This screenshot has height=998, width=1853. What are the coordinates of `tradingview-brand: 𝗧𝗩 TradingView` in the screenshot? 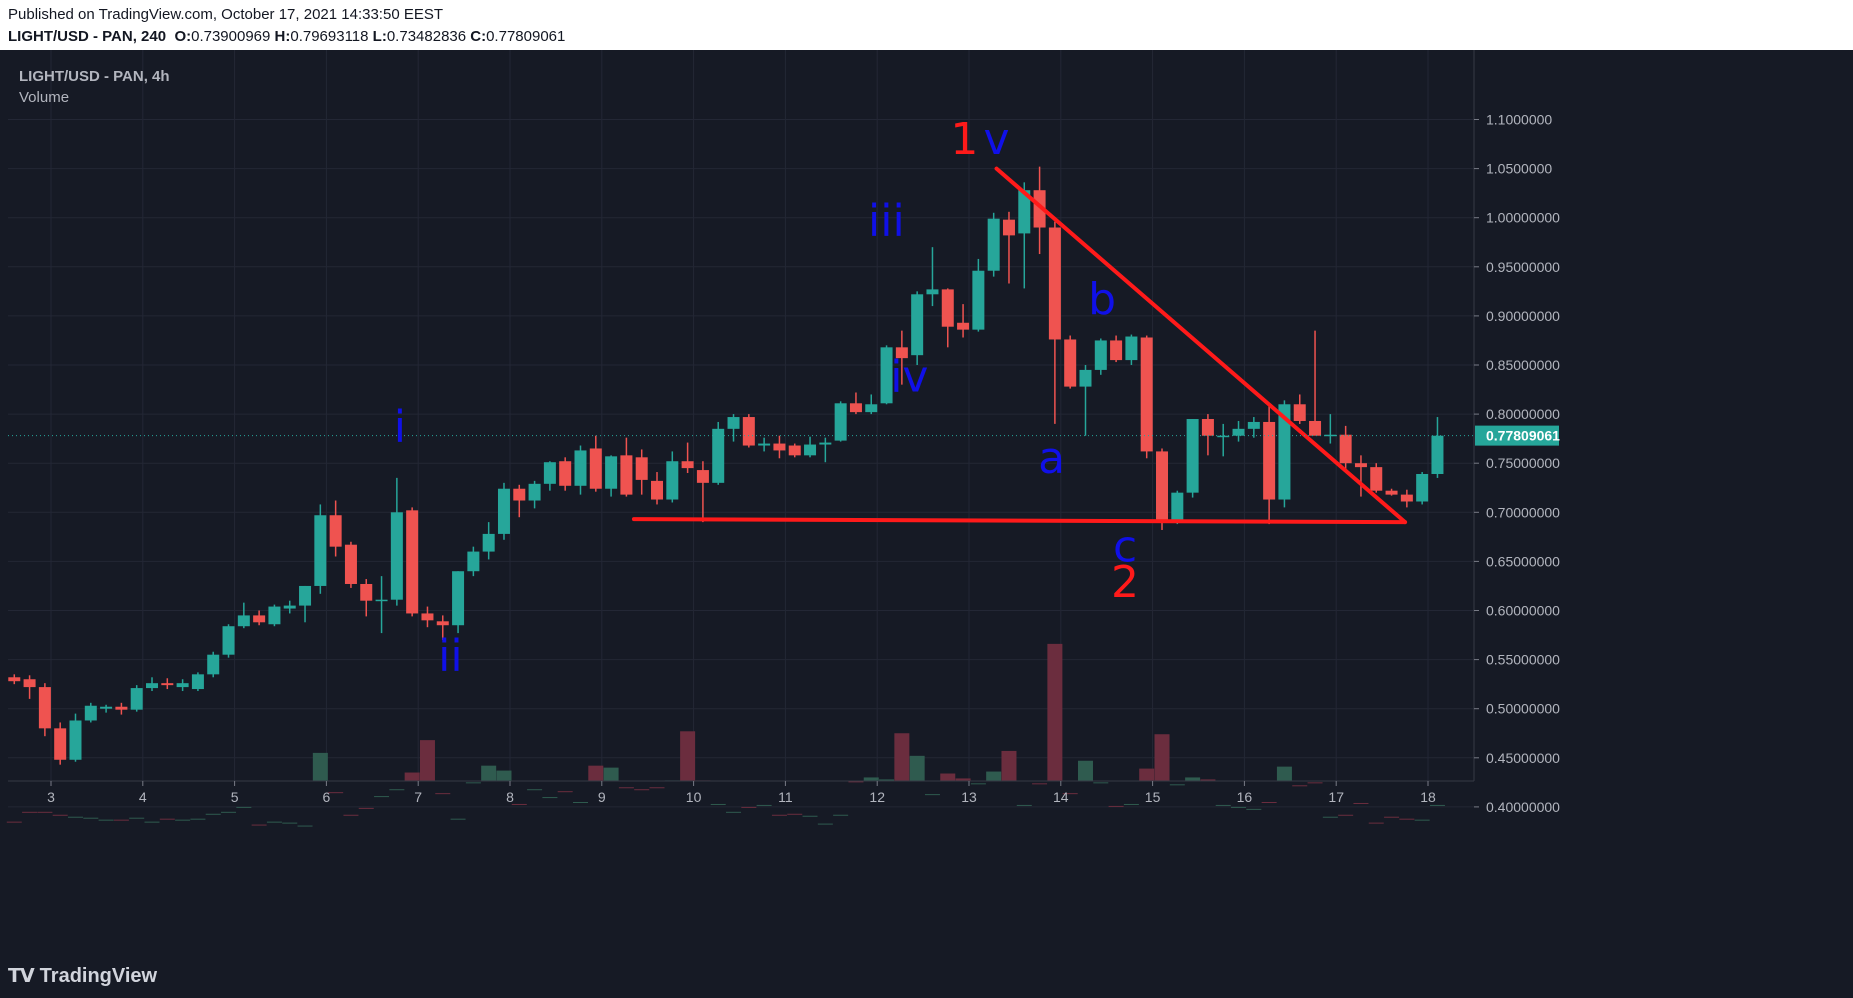 It's located at (82, 976).